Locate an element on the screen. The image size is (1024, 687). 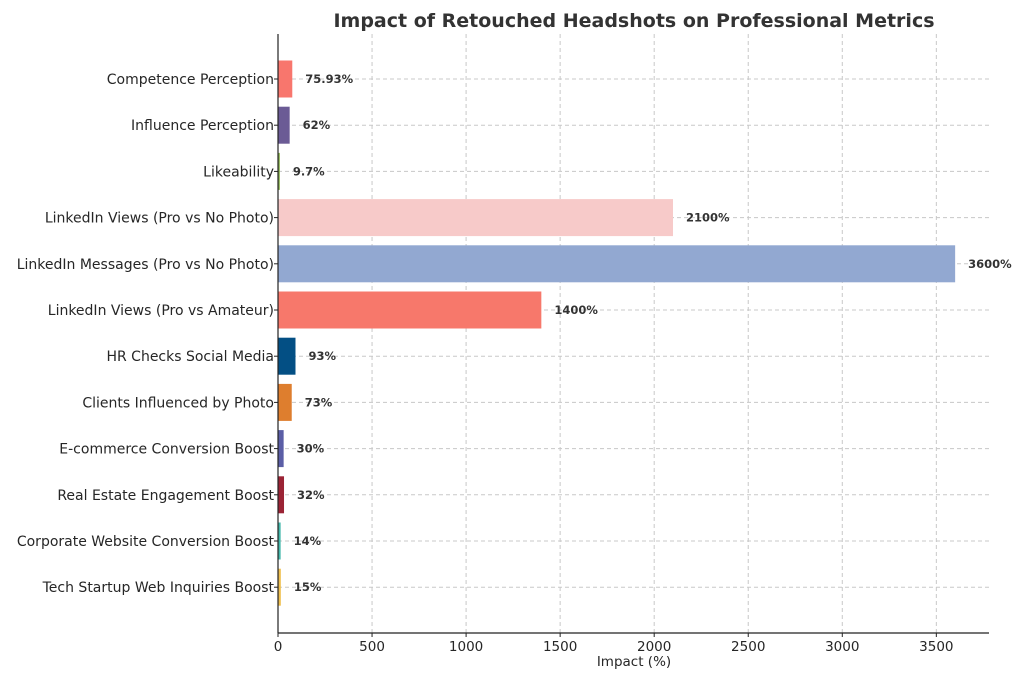
data-label: 14% is located at coordinates (308, 541).